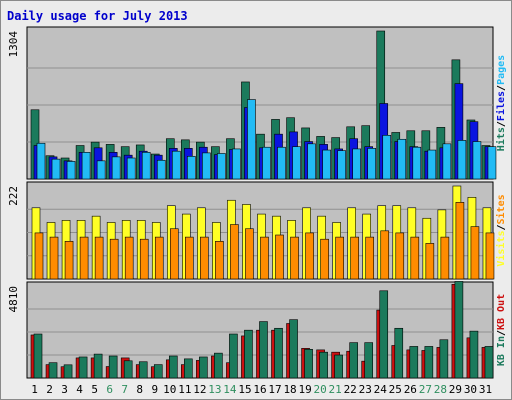 The width and height of the screenshot is (512, 400). I want to click on legend-entry: Hits, so click(501, 139).